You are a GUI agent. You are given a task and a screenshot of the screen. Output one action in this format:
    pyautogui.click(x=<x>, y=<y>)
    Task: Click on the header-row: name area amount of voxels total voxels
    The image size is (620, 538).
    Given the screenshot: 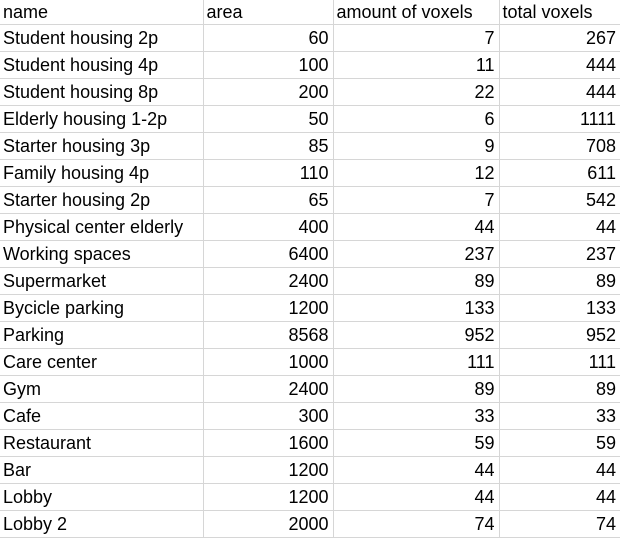 What is the action you would take?
    pyautogui.click(x=310, y=12)
    